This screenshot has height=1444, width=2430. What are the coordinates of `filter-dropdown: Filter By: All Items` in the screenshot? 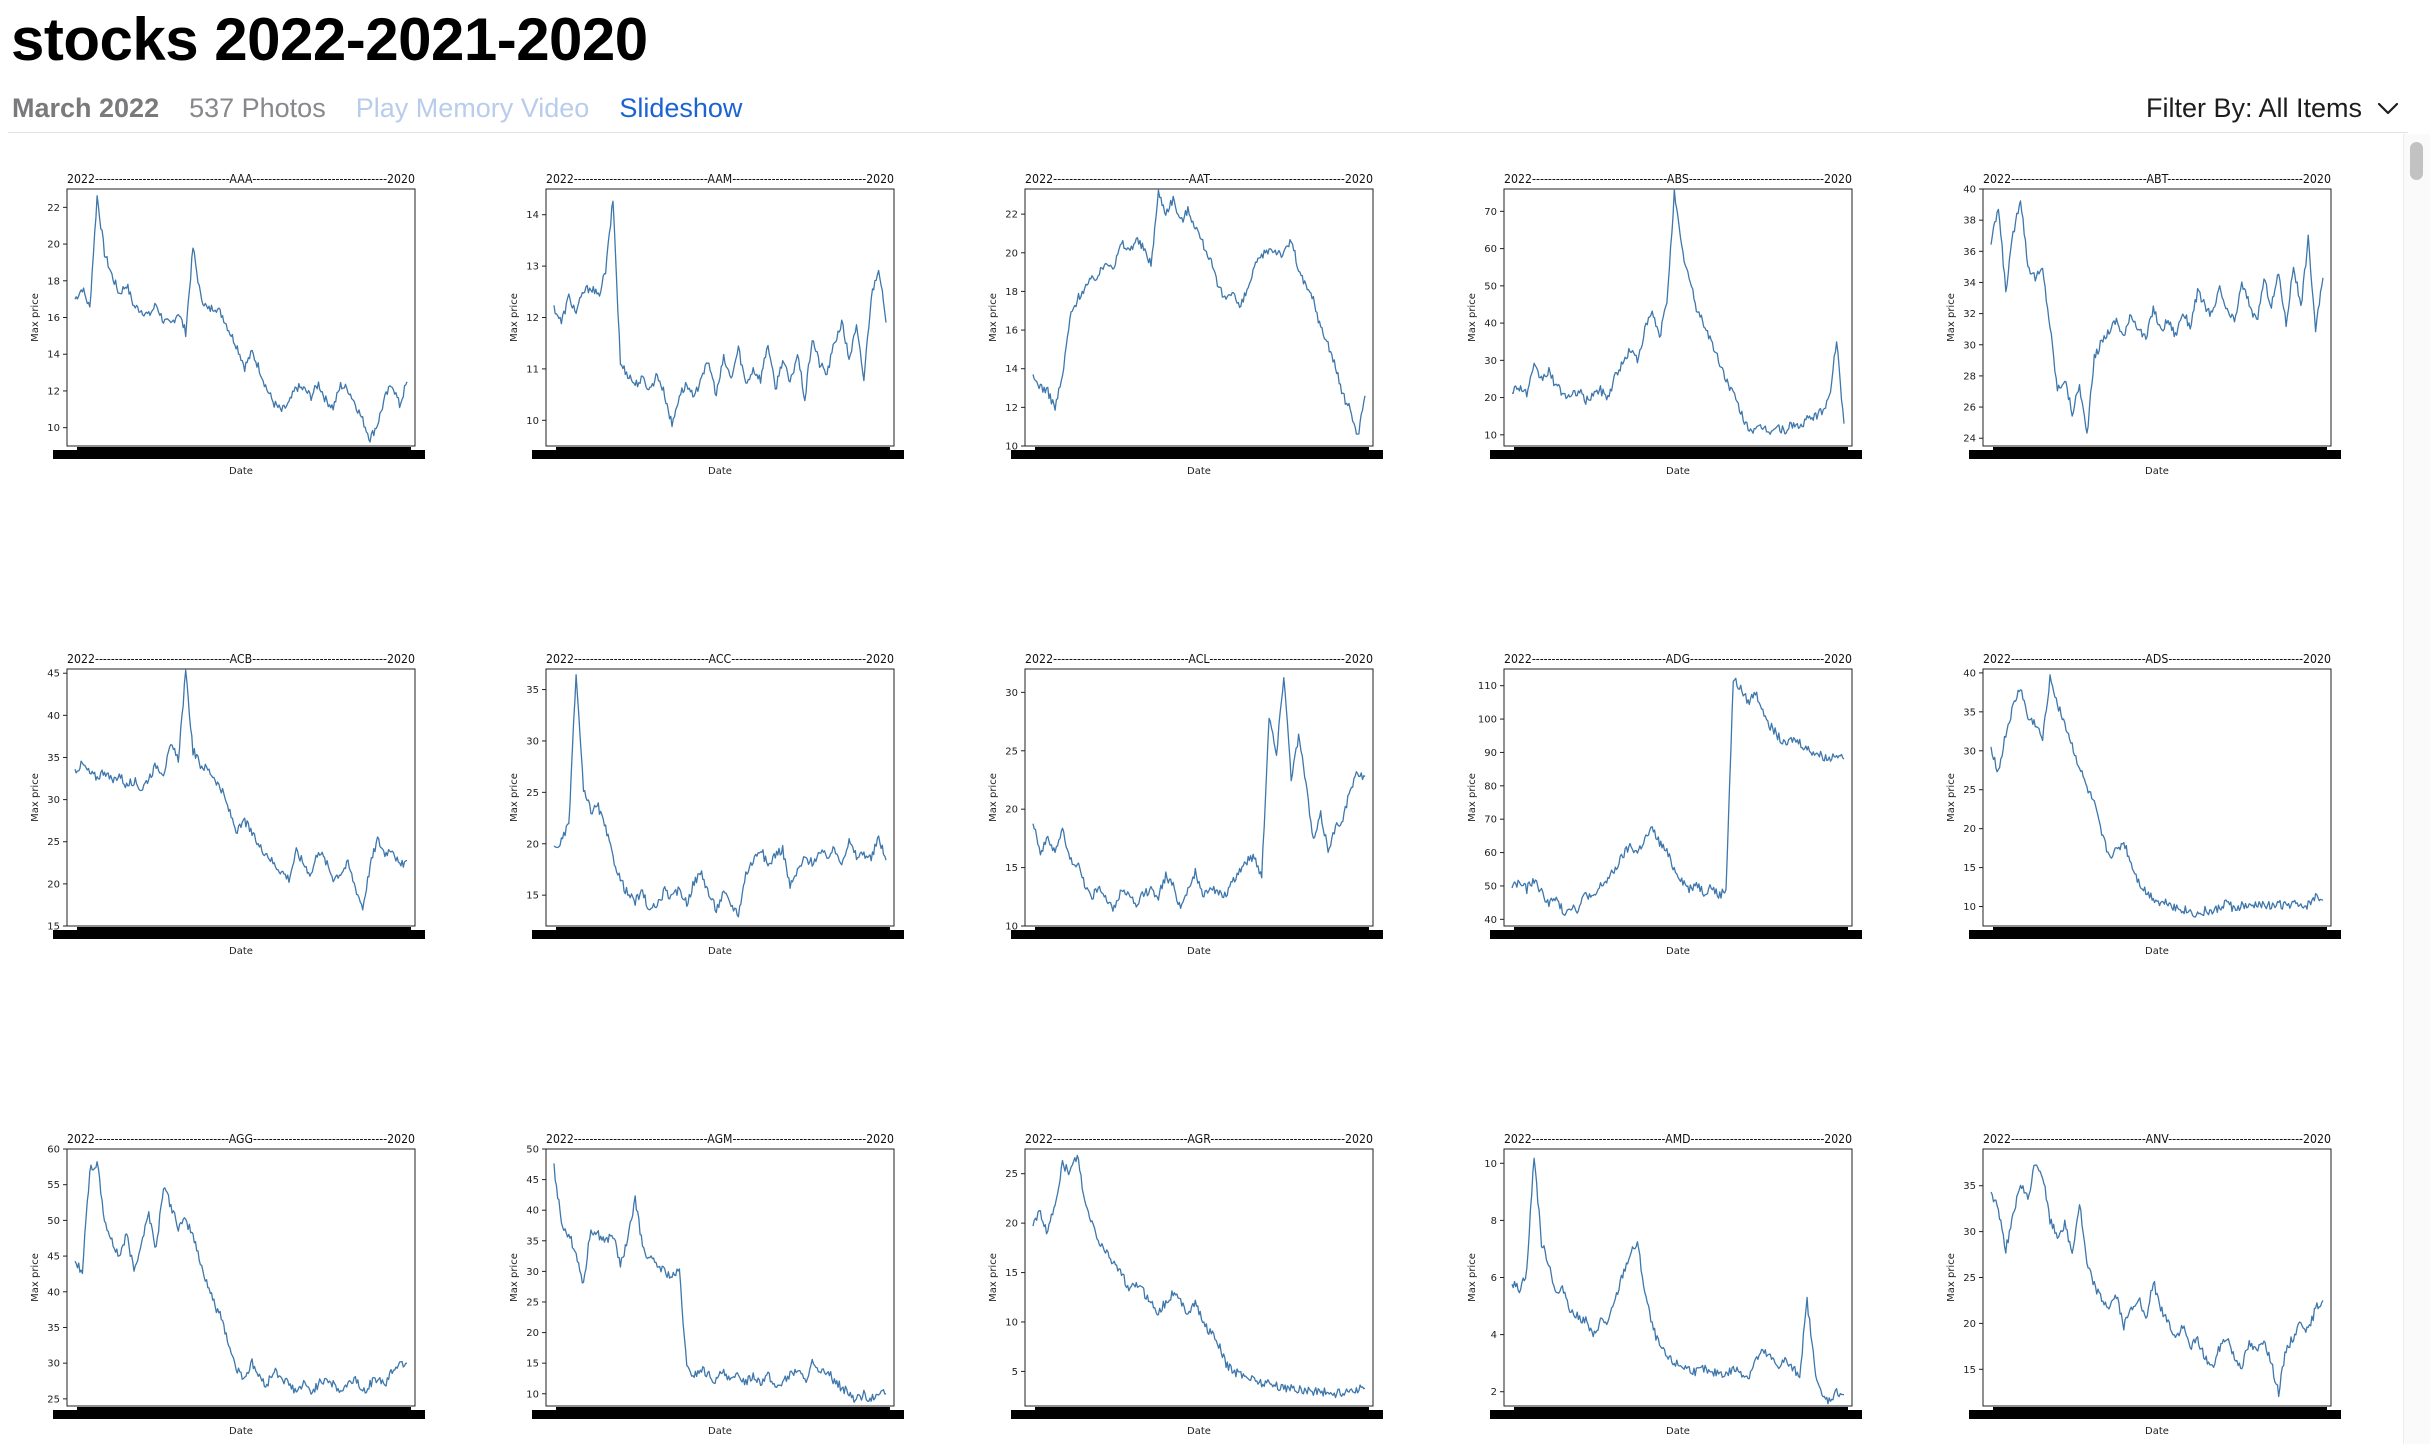 It's located at (2273, 108).